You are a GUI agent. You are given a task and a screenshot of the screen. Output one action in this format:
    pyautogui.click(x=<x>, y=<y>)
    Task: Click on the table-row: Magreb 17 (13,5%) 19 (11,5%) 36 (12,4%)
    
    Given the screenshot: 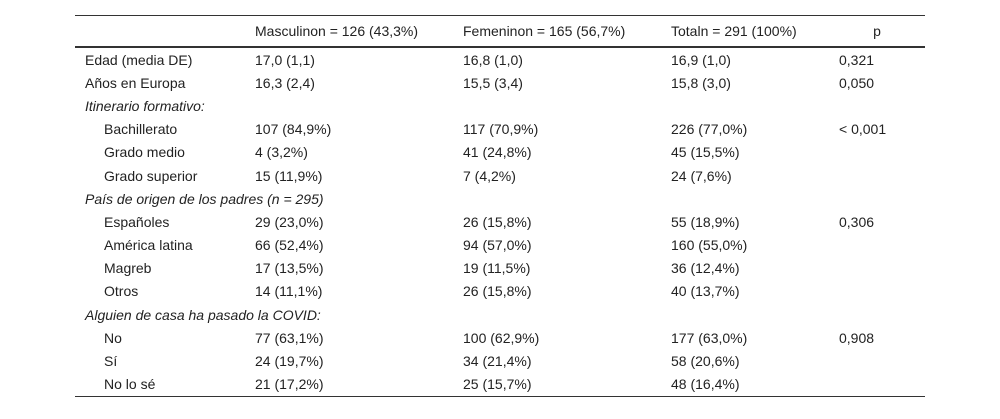 What is the action you would take?
    pyautogui.click(x=500, y=268)
    